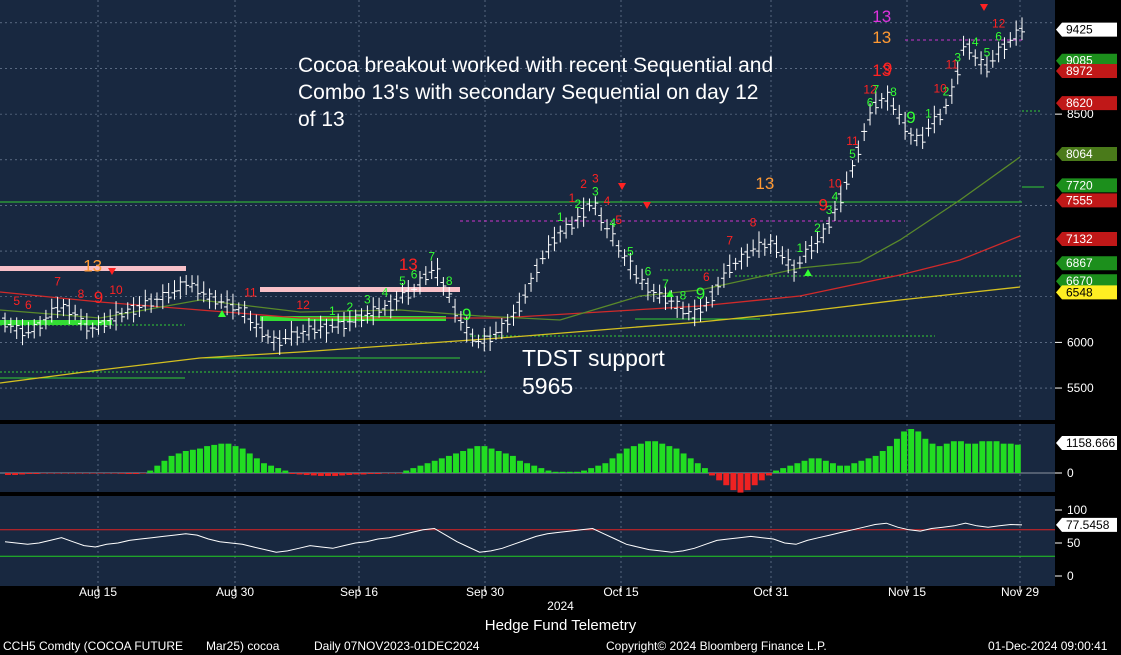  Describe the element at coordinates (1080, 388) in the screenshot. I see `price-y-tick-label: 5500` at that location.